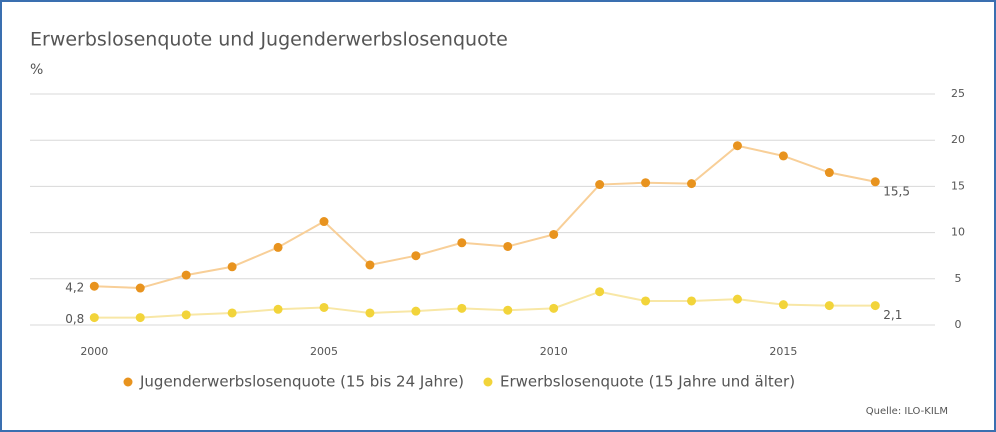 The width and height of the screenshot is (996, 432). I want to click on y-tick-label: 5, so click(958, 278).